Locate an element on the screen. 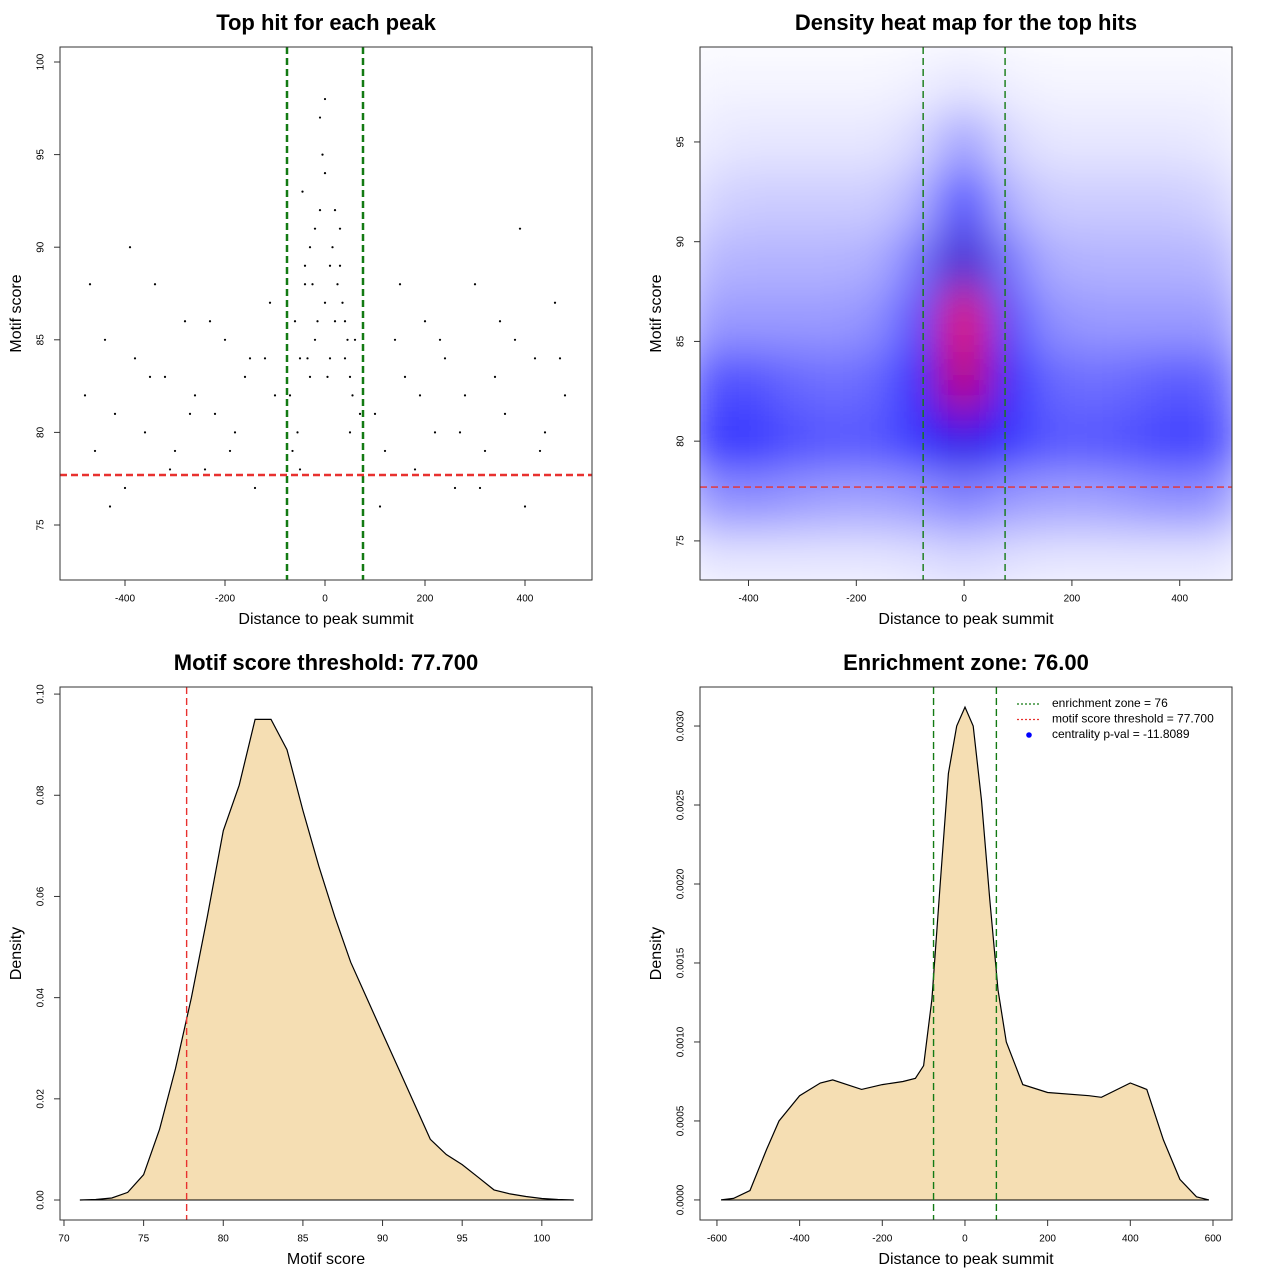 This screenshot has height=1280, width=1280. legend-label: centrality p-val = -11.8089 is located at coordinates (1121, 734).